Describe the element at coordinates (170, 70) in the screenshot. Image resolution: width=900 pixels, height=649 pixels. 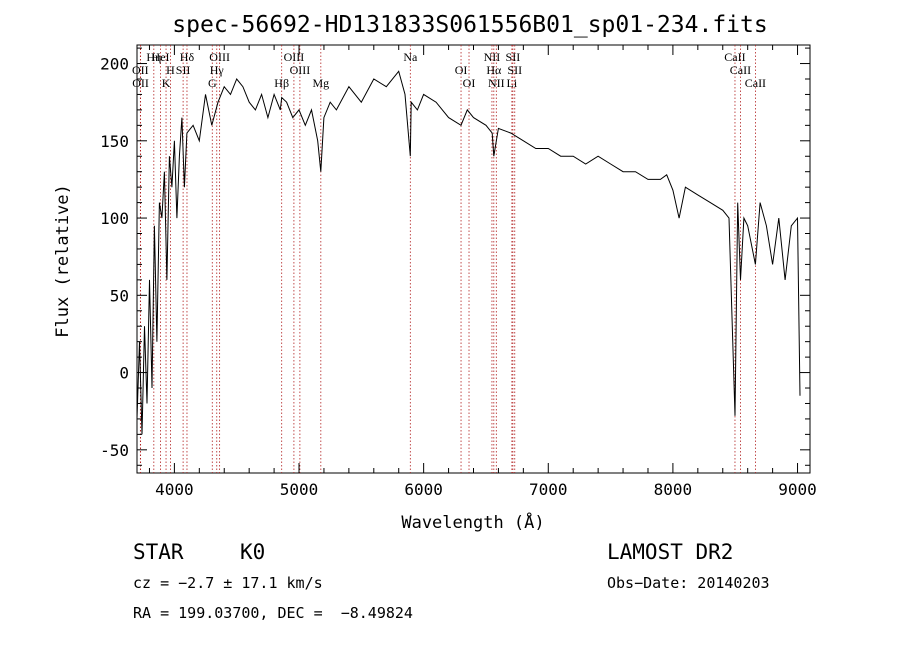
I see `spectral-line-label: H` at that location.